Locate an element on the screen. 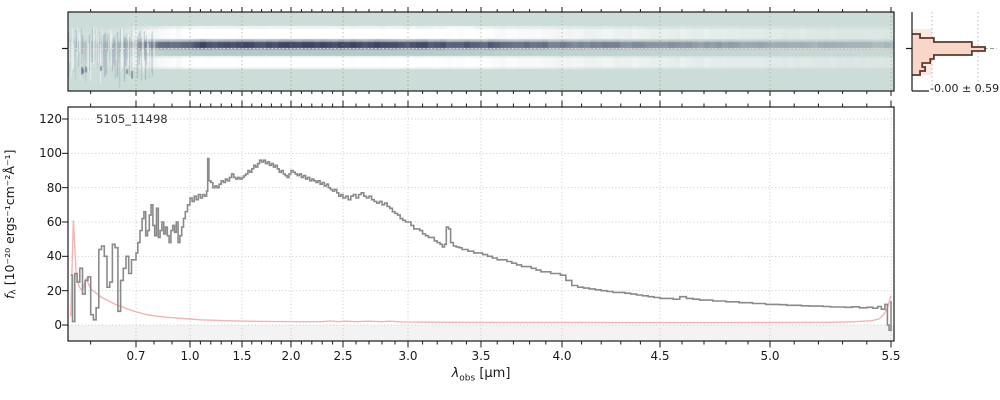 This screenshot has height=400, width=1000. stats-label: -0.00 ± 0.59 is located at coordinates (965, 88).